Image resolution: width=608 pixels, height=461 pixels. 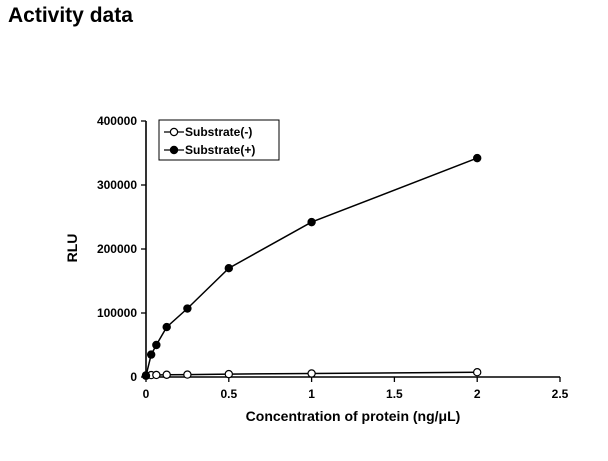 I want to click on x-tick-label: 0, so click(x=146, y=394).